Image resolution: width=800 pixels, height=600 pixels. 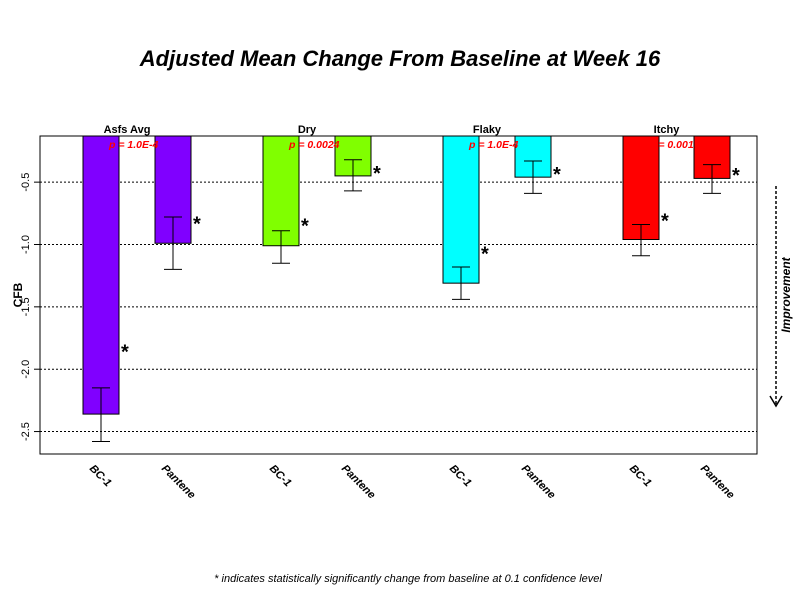 What do you see at coordinates (26, 244) in the screenshot?
I see `y-tick-label: -1.0` at bounding box center [26, 244].